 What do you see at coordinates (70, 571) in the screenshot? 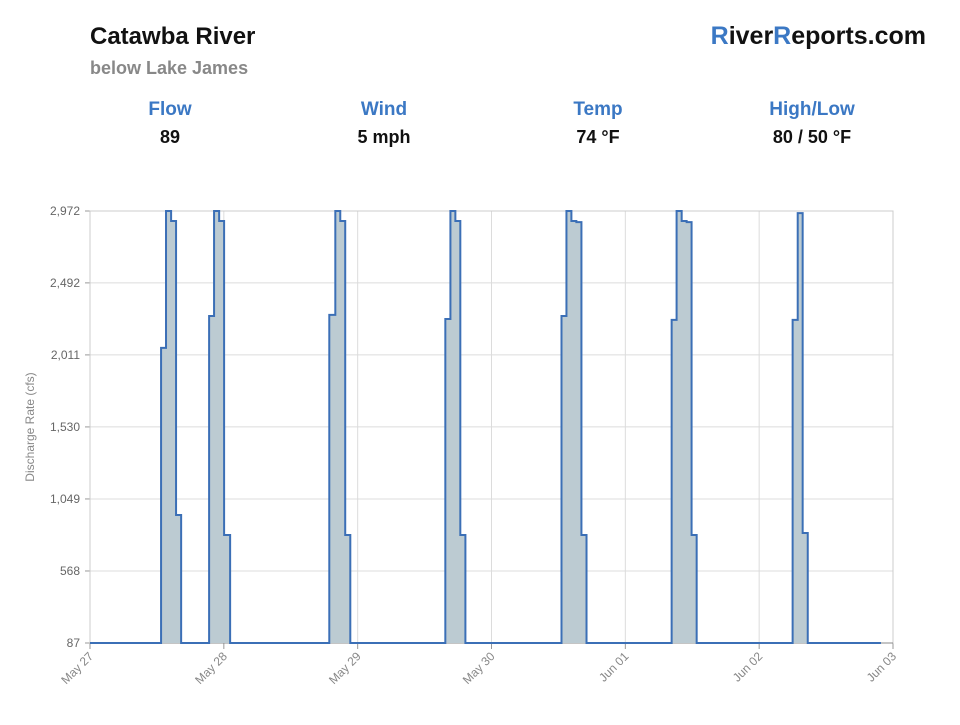
I see `y-tick-label: 568` at bounding box center [70, 571].